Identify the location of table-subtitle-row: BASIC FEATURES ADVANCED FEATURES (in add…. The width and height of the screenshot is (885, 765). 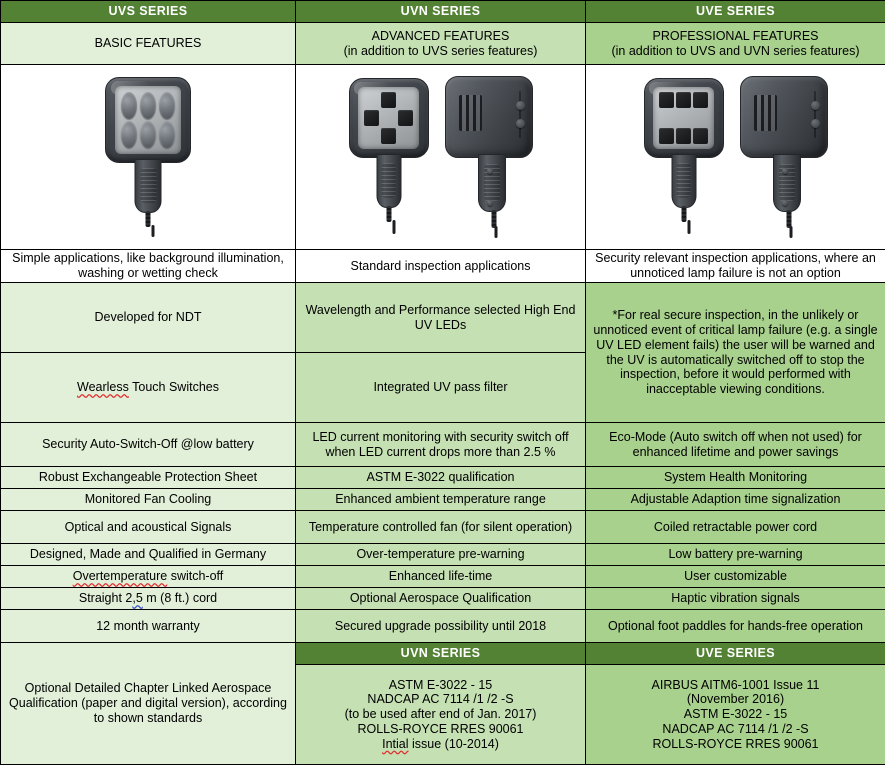
(443, 44).